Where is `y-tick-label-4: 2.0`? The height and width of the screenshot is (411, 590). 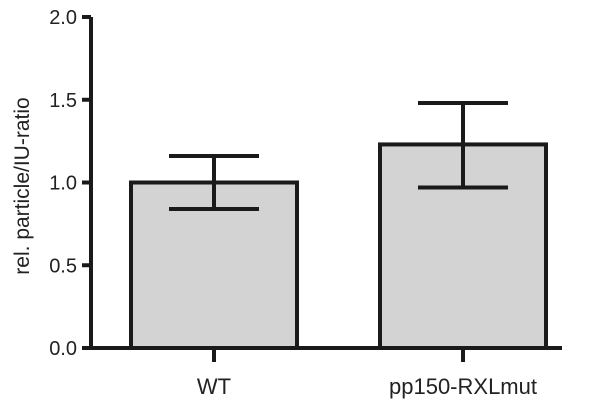
y-tick-label-4: 2.0 is located at coordinates (63, 18).